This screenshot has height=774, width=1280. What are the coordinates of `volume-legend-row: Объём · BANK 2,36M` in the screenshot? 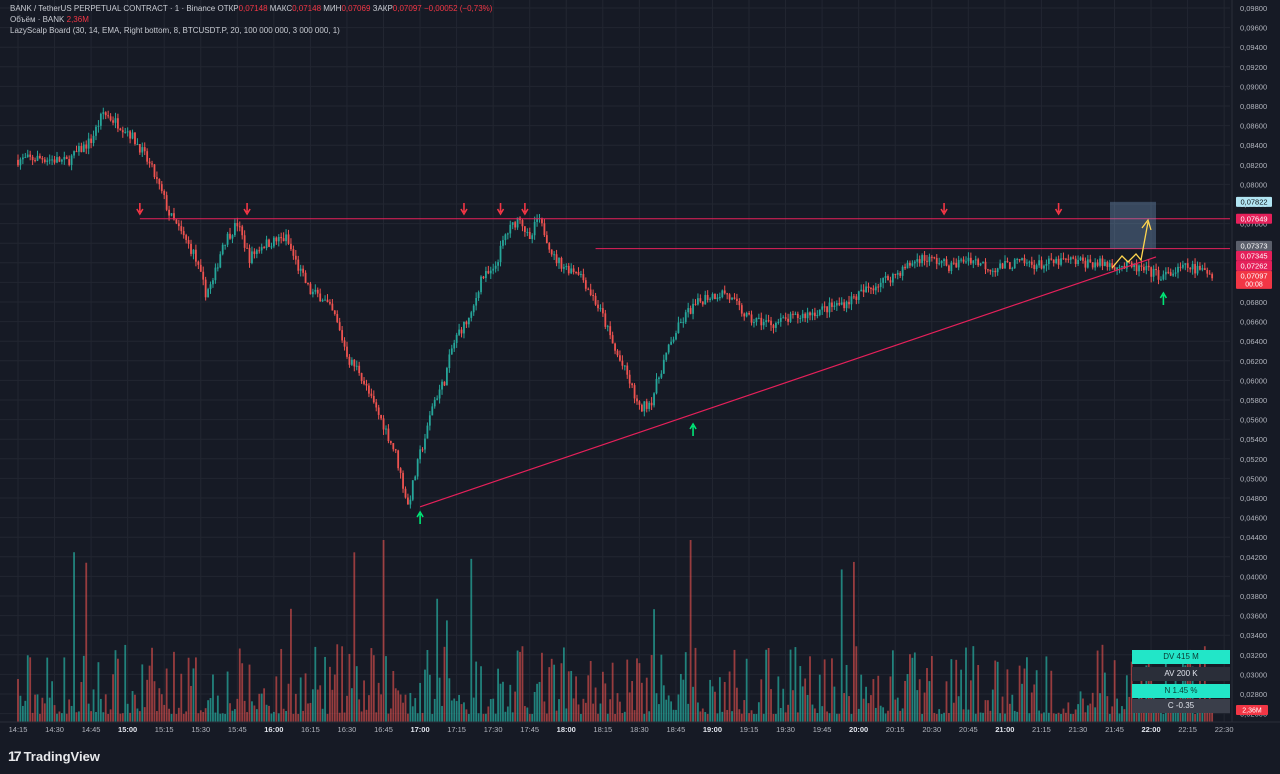 It's located at (251, 19).